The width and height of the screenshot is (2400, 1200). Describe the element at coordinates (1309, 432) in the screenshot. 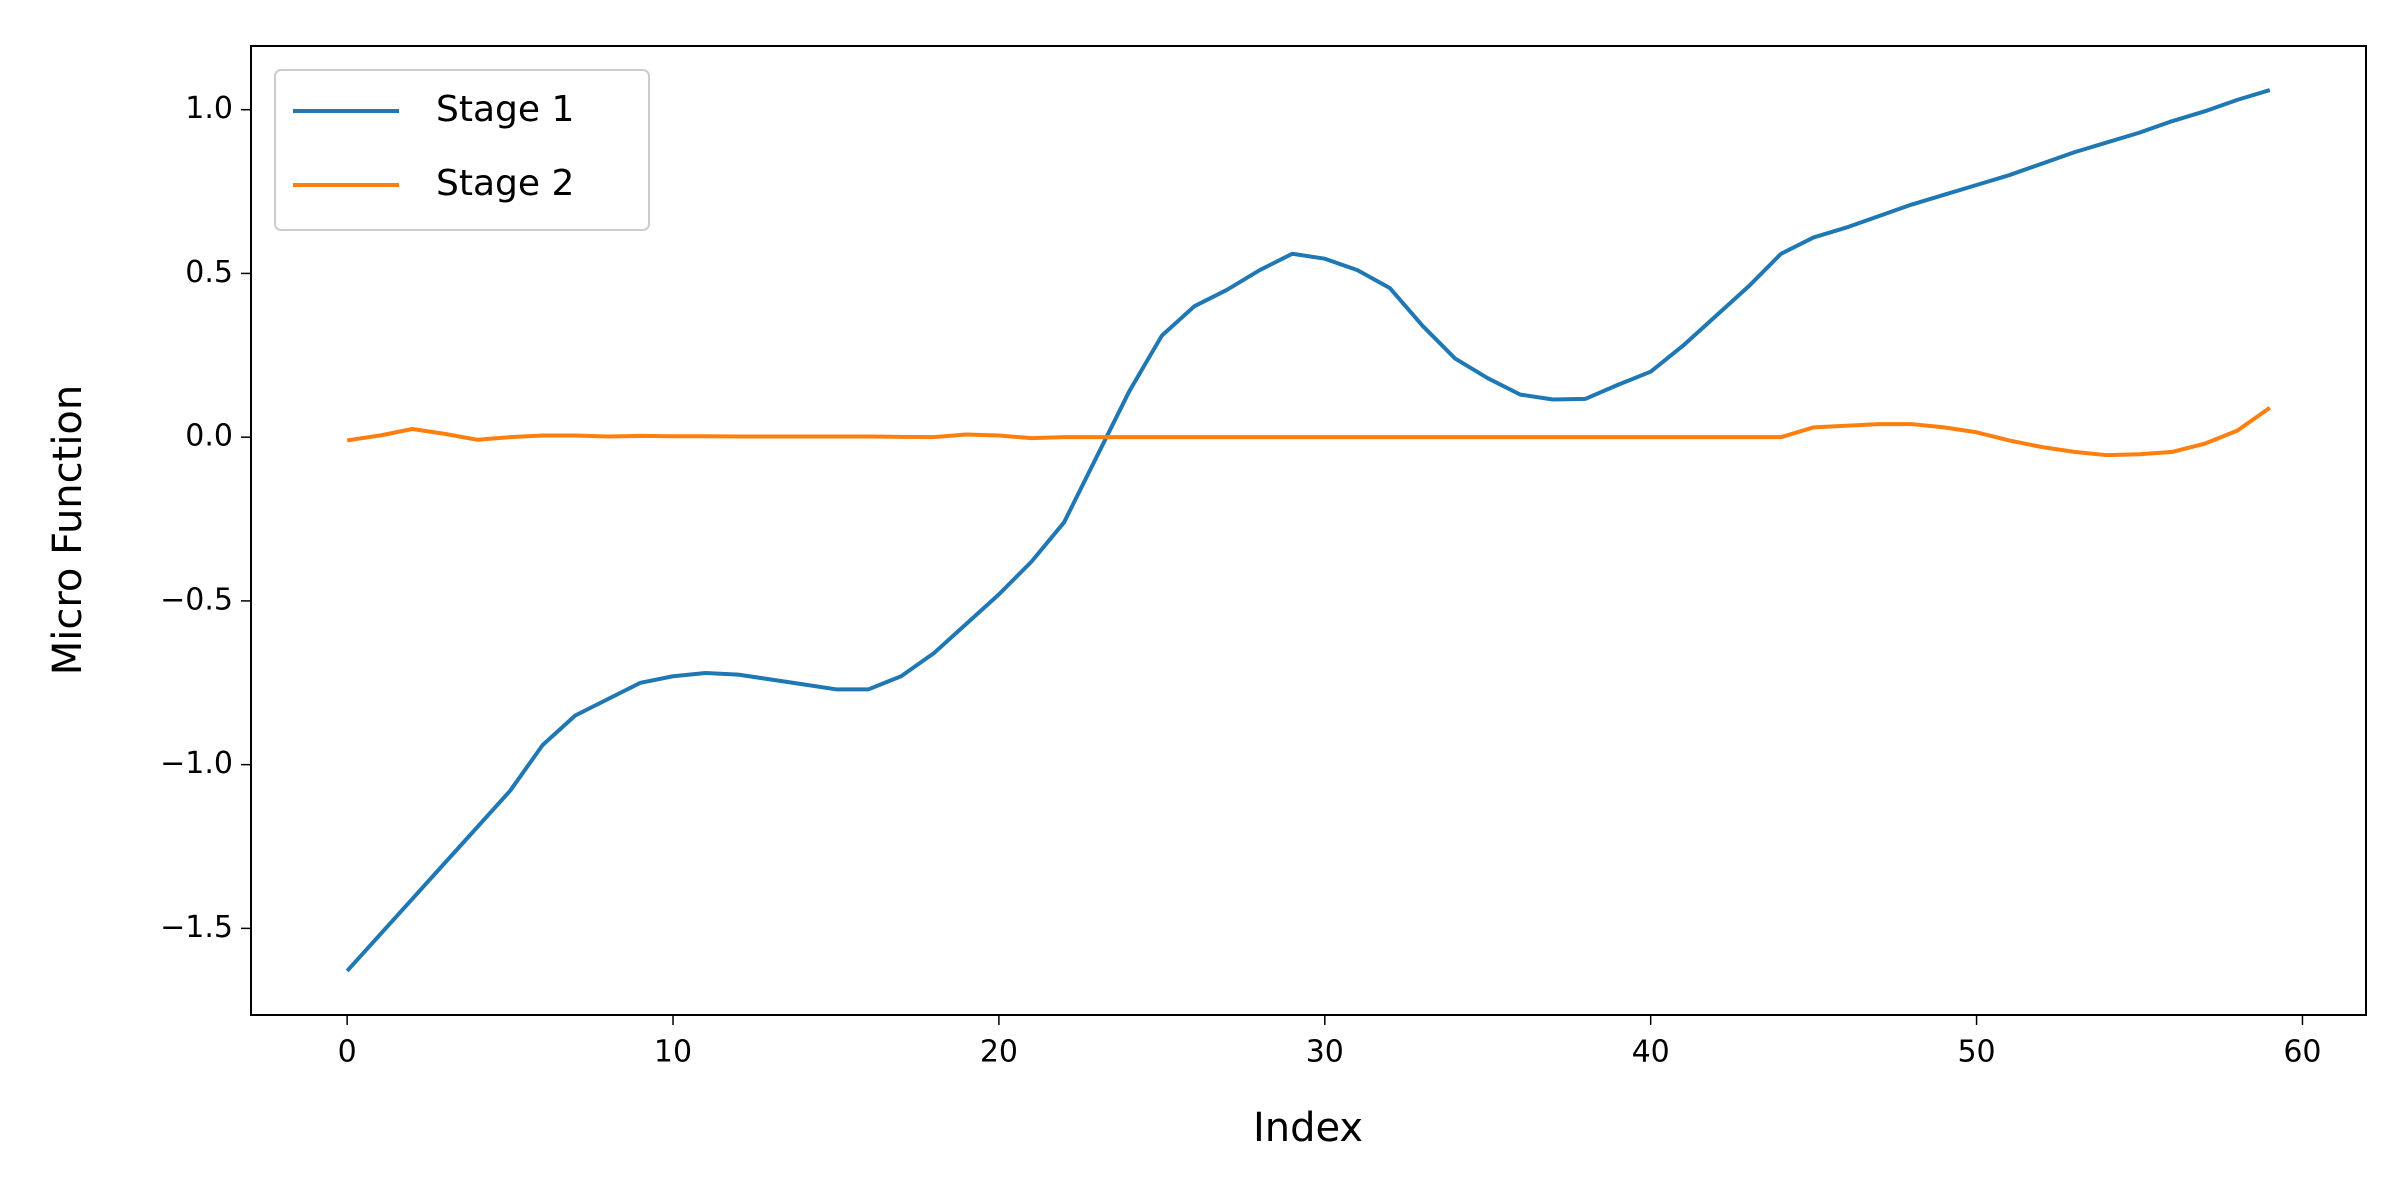

I see `series-line` at that location.